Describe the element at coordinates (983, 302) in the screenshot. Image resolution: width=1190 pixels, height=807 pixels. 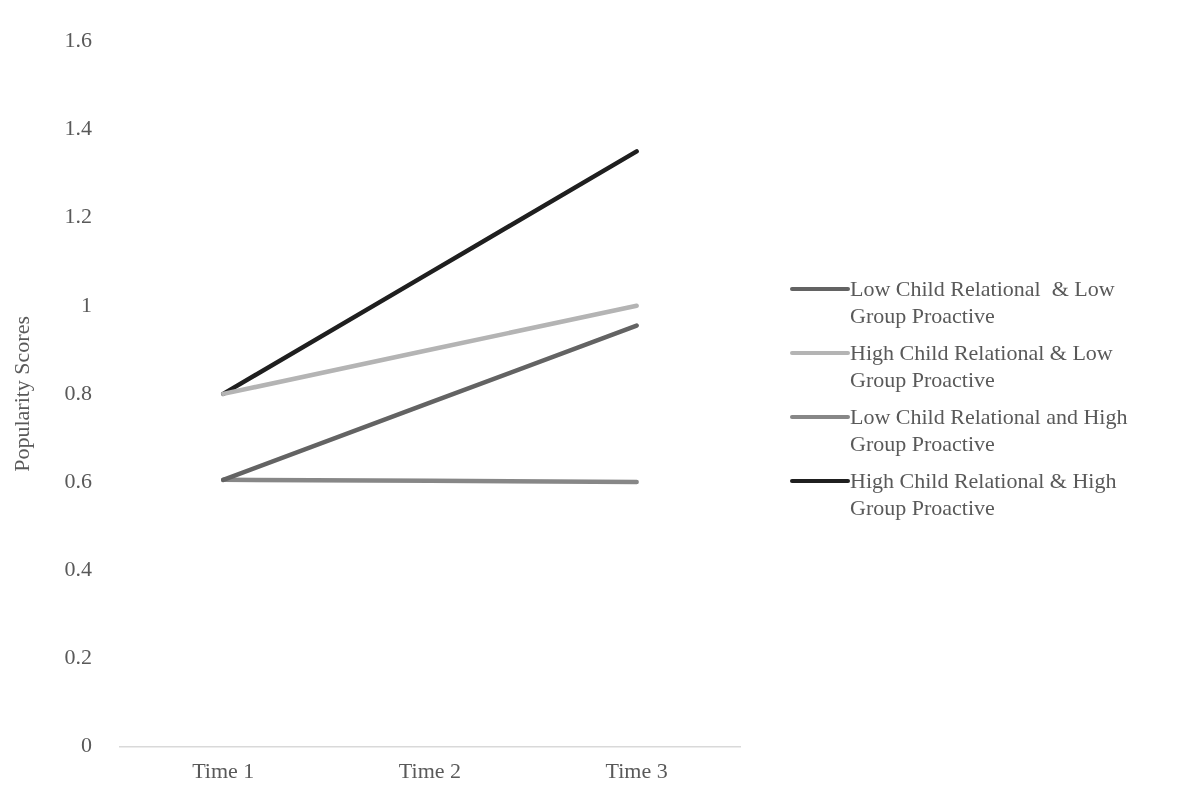
I see `legend-label: Low Child Relational & Low Group Proactive` at that location.